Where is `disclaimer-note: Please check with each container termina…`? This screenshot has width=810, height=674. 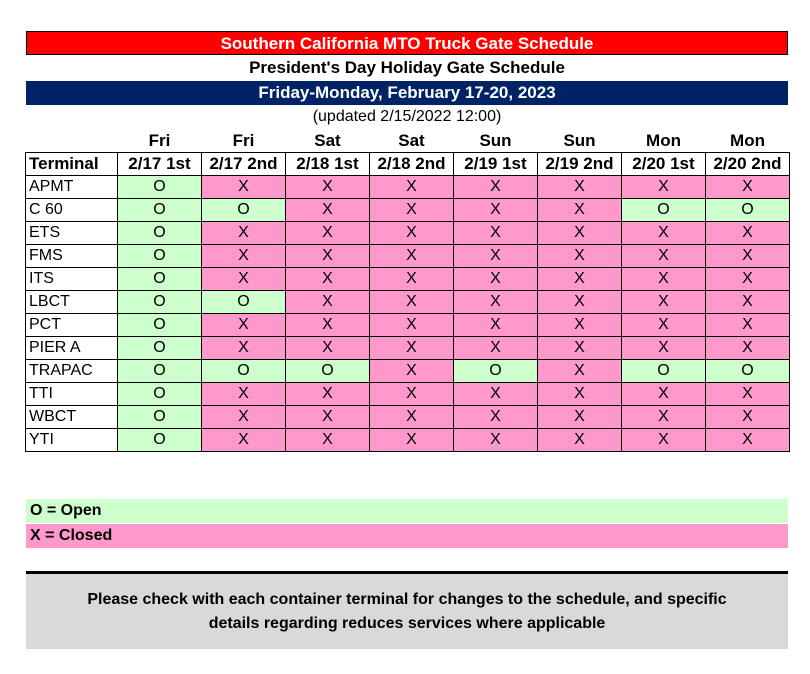 disclaimer-note: Please check with each container termina… is located at coordinates (407, 610).